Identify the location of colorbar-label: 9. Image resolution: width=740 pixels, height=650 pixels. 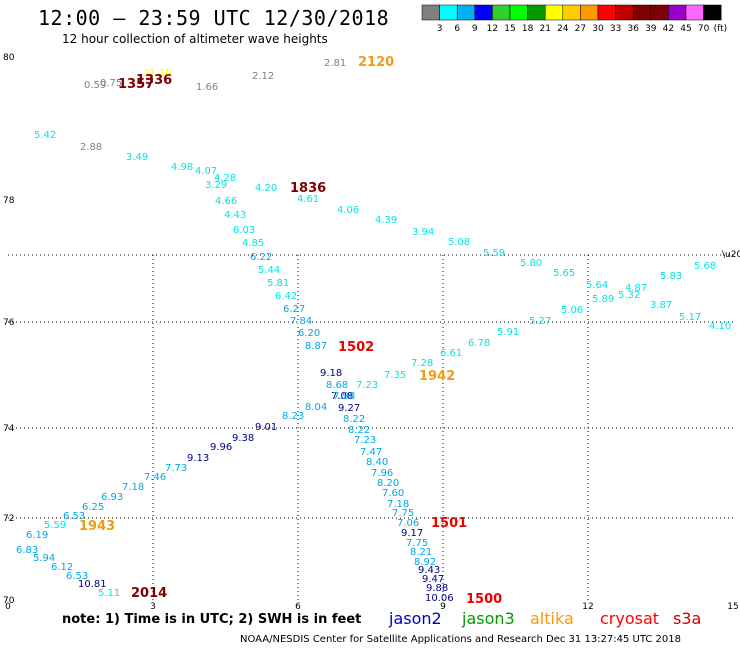
(475, 29).